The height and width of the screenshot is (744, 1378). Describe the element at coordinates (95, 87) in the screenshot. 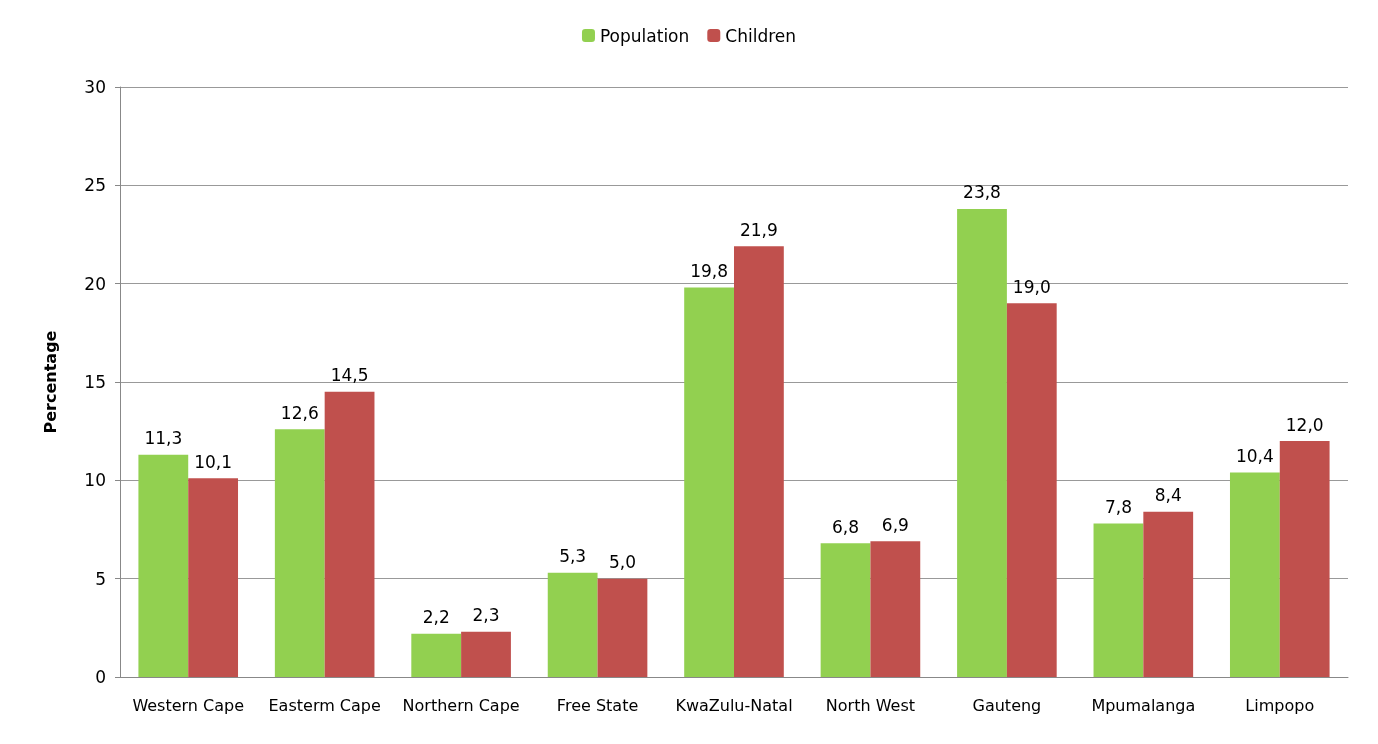

I see `y-tick-label: 30` at that location.